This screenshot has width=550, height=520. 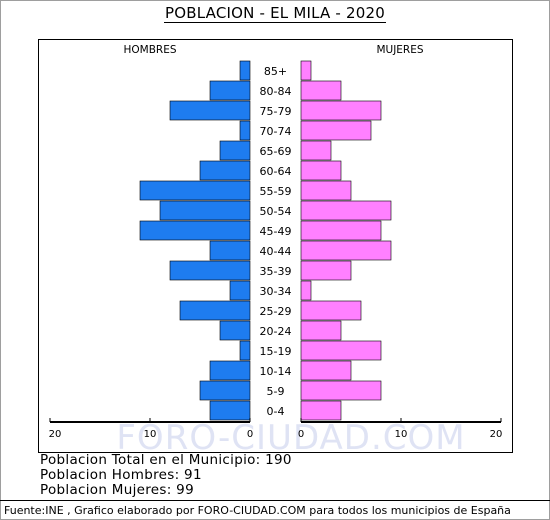 What do you see at coordinates (276, 151) in the screenshot?
I see `age-label-65-69: 65-69` at bounding box center [276, 151].